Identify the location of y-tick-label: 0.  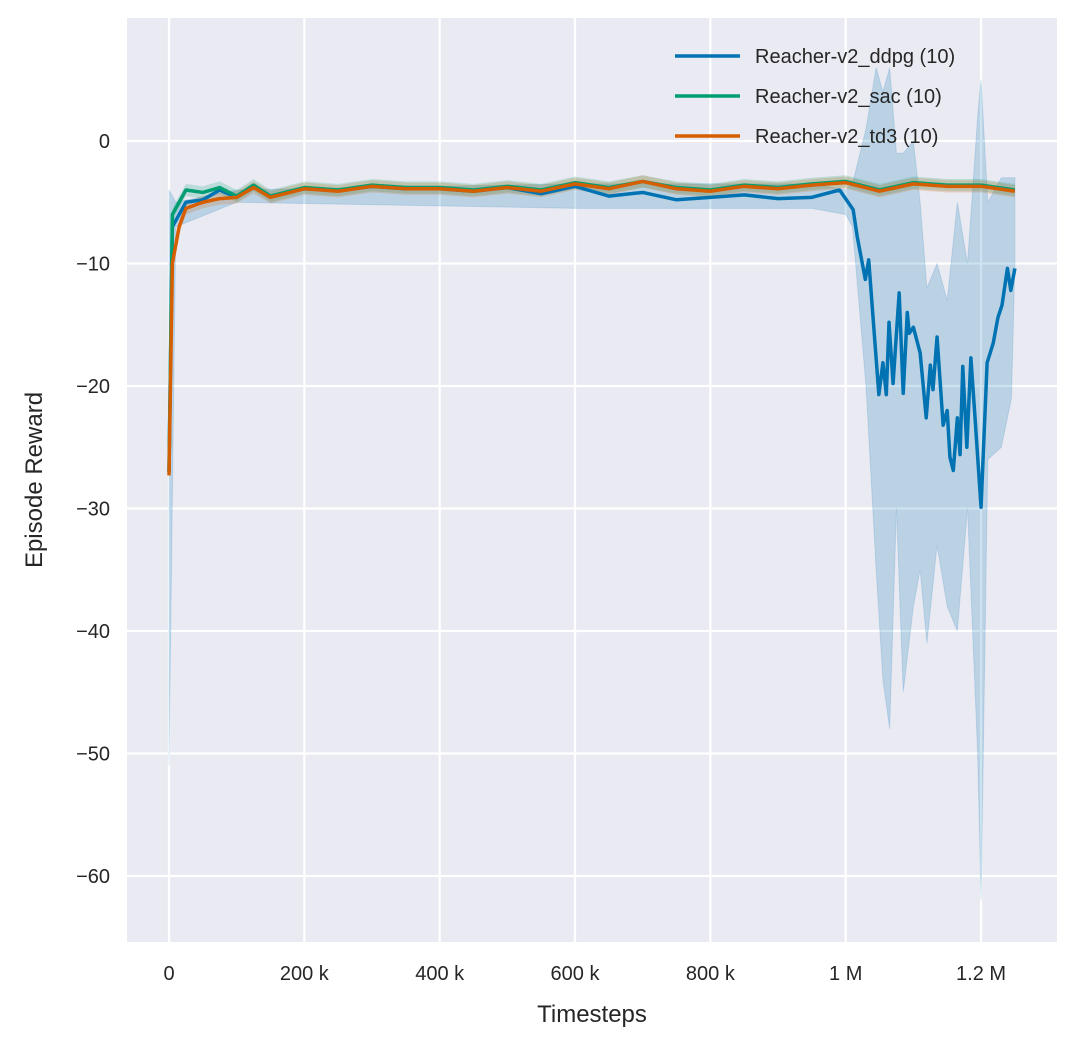
(104, 142).